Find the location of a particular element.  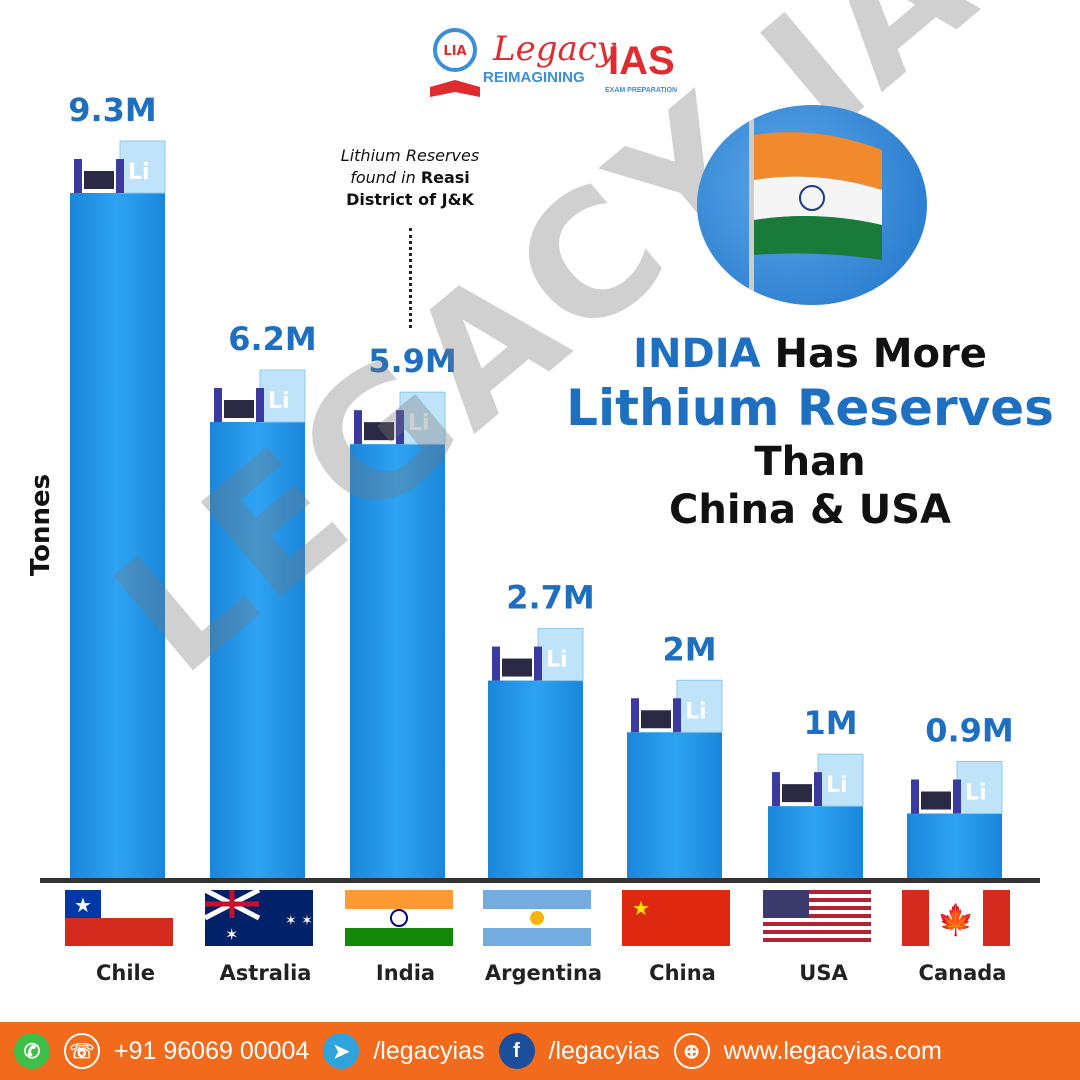

headline-than: Than is located at coordinates (810, 462).